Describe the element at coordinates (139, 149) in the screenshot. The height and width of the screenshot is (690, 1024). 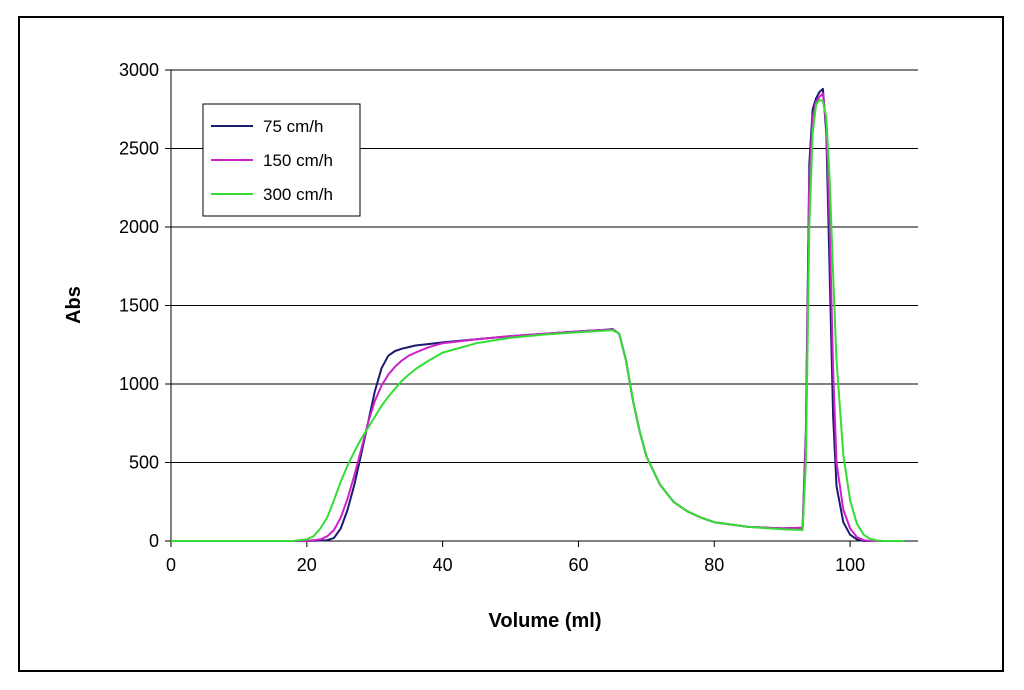
I see `y-tick-label: 2500` at that location.